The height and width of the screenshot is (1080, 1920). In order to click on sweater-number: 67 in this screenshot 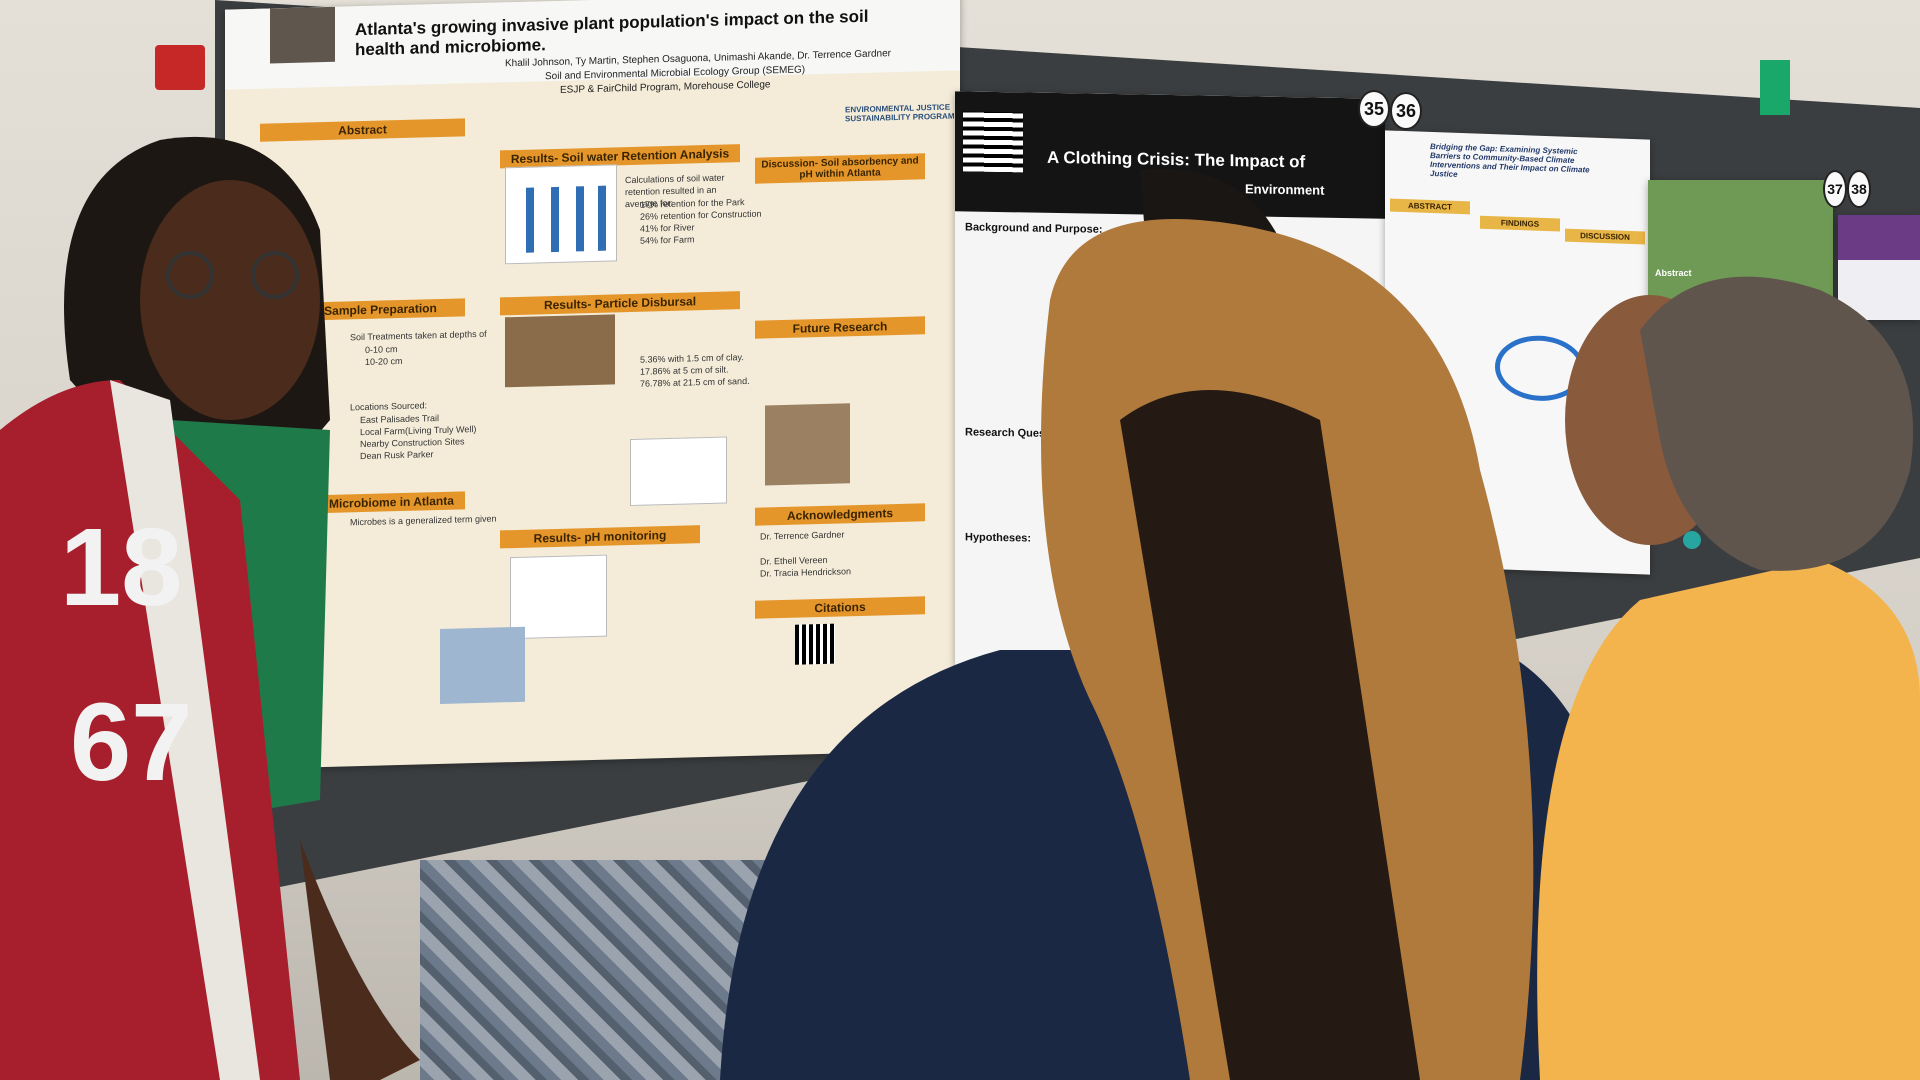, I will do `click(131, 742)`.